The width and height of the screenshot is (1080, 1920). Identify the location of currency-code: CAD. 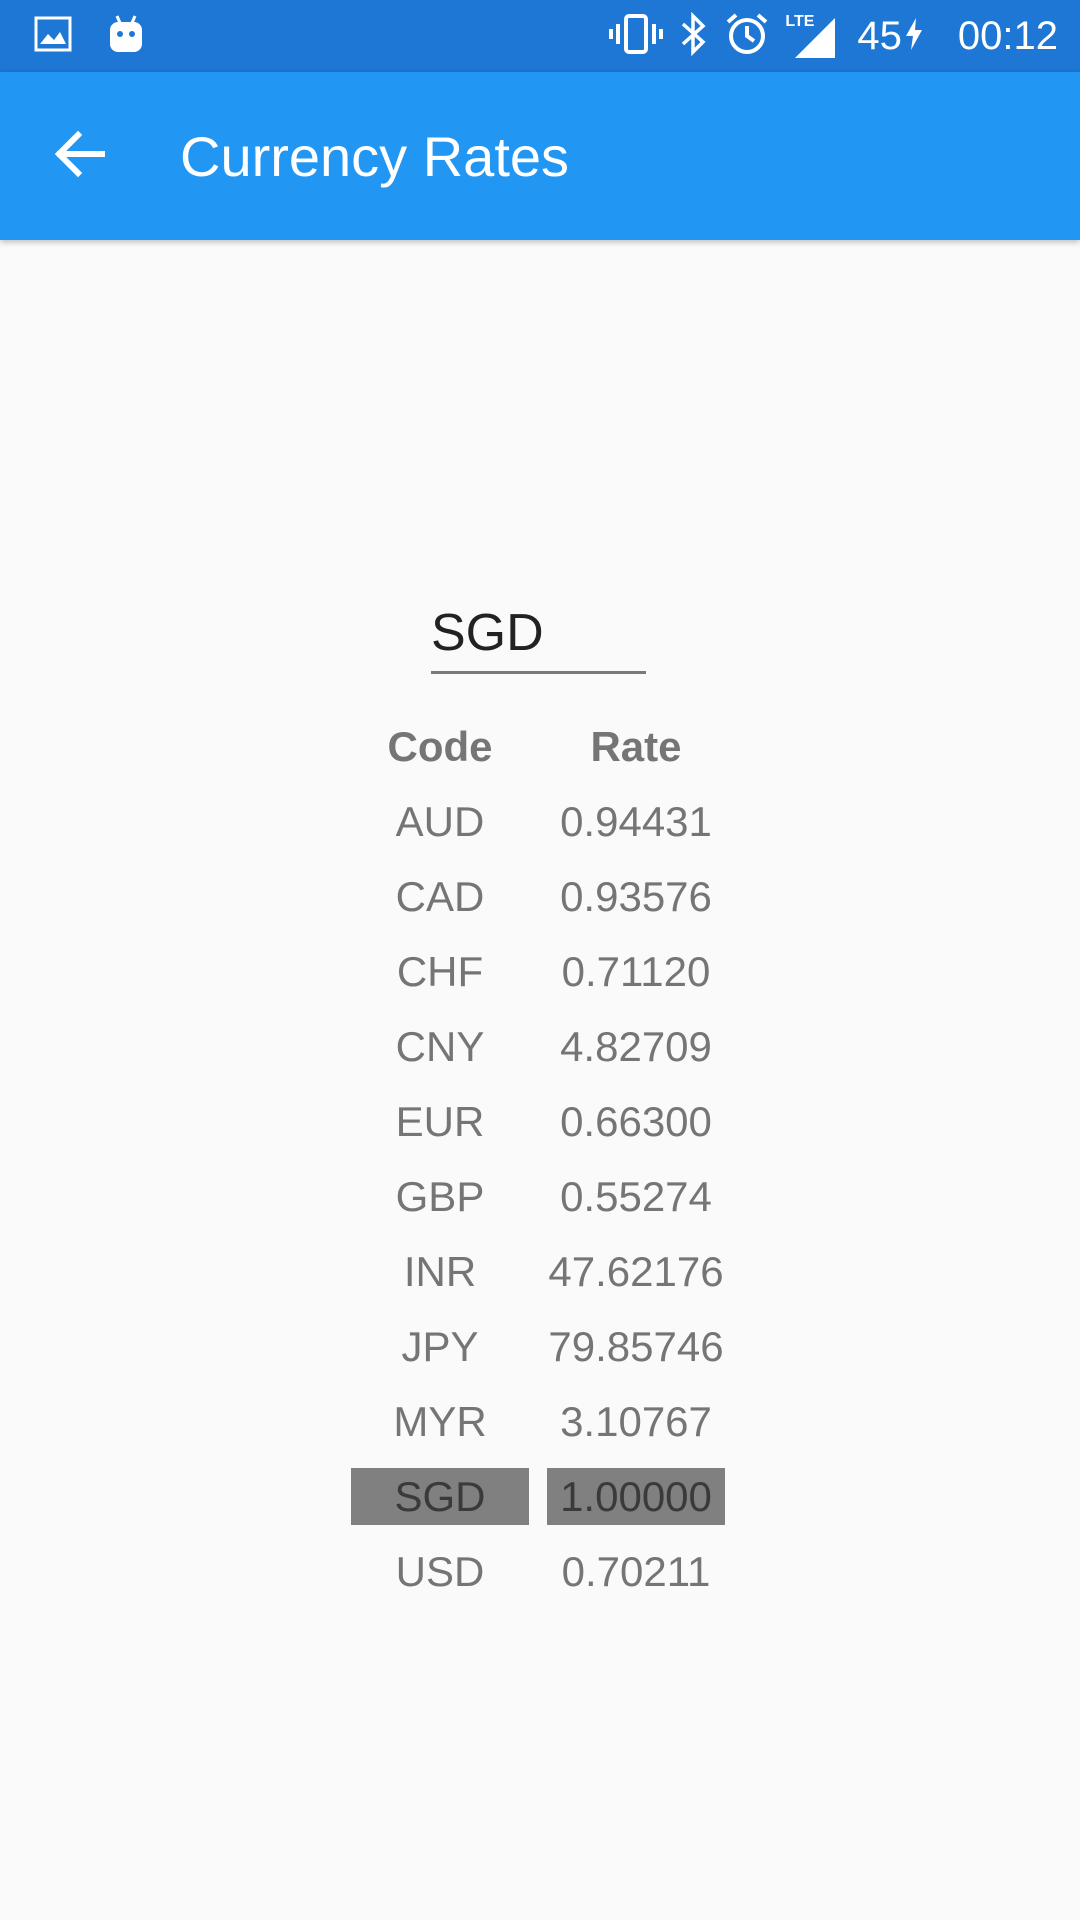
(440, 896).